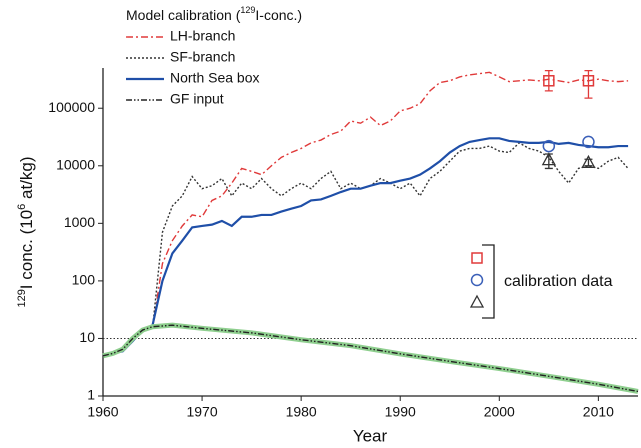 The image size is (641, 448). I want to click on y-tick-label: 10000, so click(75, 164).